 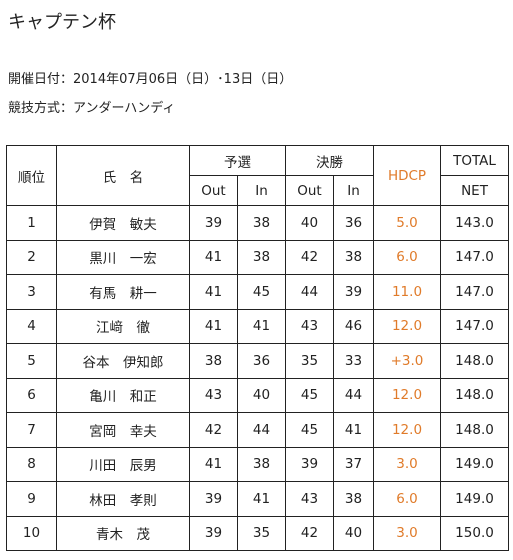 What do you see at coordinates (309, 292) in the screenshot?
I see `cell-final-out: 44` at bounding box center [309, 292].